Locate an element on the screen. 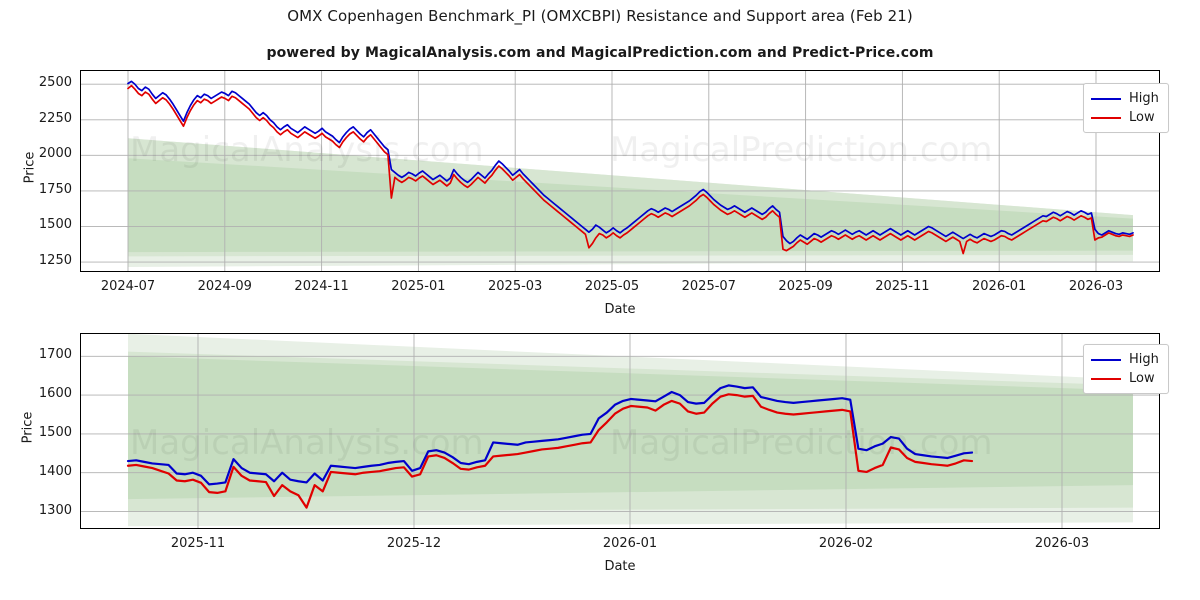  overview-x-axis-label: Date is located at coordinates (620, 309).